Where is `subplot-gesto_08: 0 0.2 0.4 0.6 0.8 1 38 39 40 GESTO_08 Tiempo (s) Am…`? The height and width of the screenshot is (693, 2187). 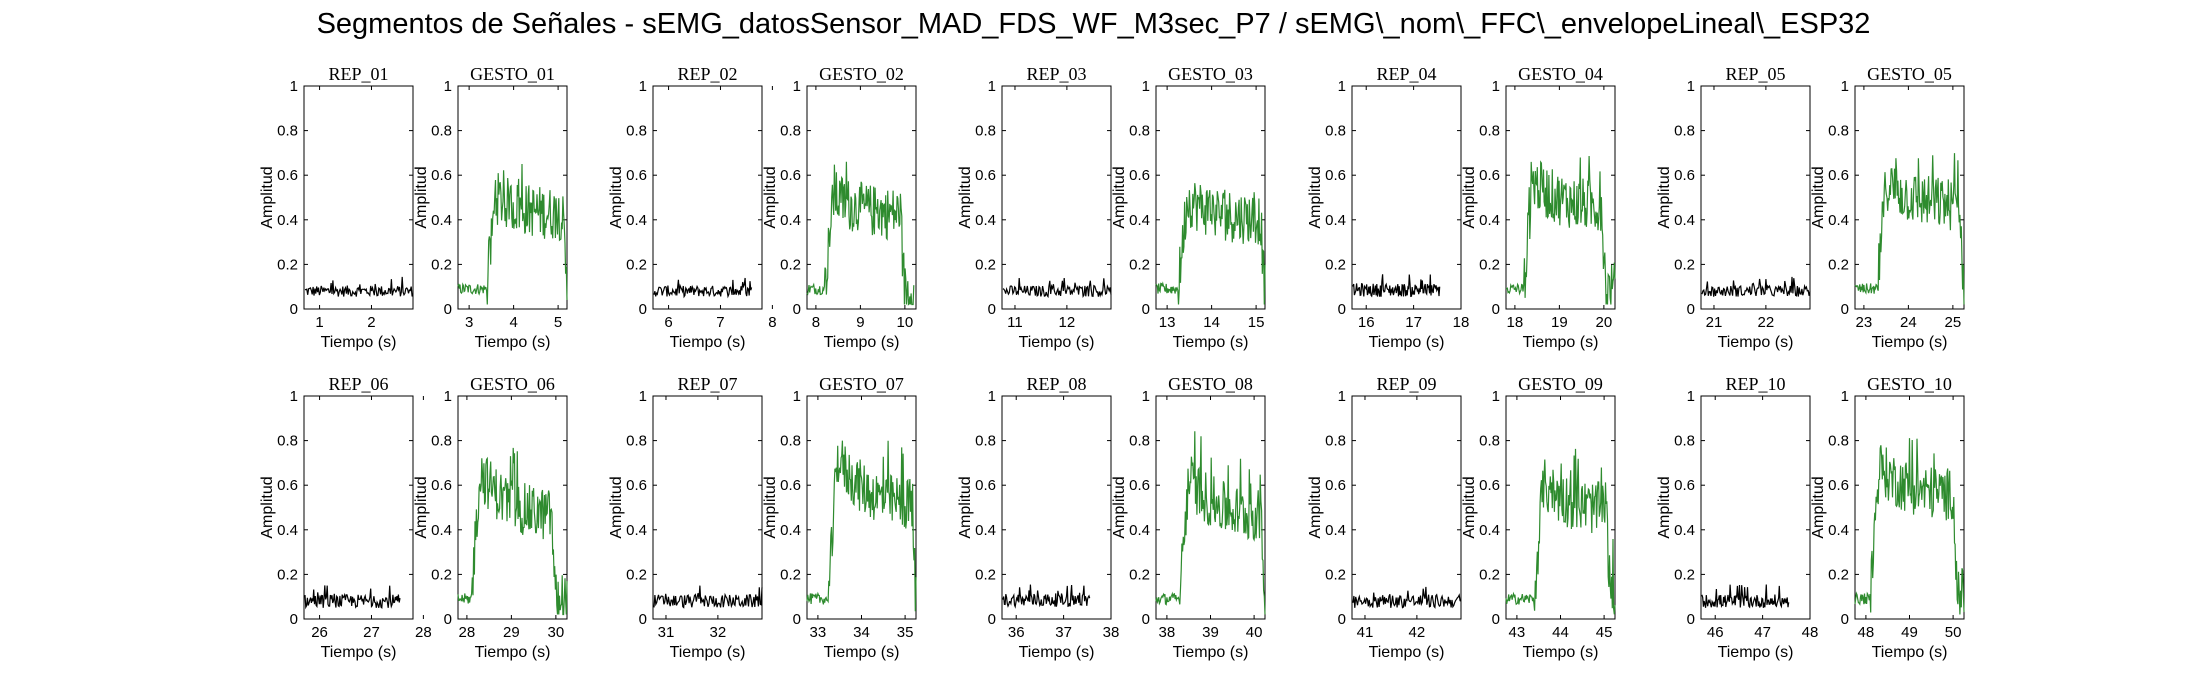
subplot-gesto_08: 0 0.2 0.4 0.6 0.8 1 38 39 40 GESTO_08 Tiempo (s) Am… is located at coordinates (1188, 517).